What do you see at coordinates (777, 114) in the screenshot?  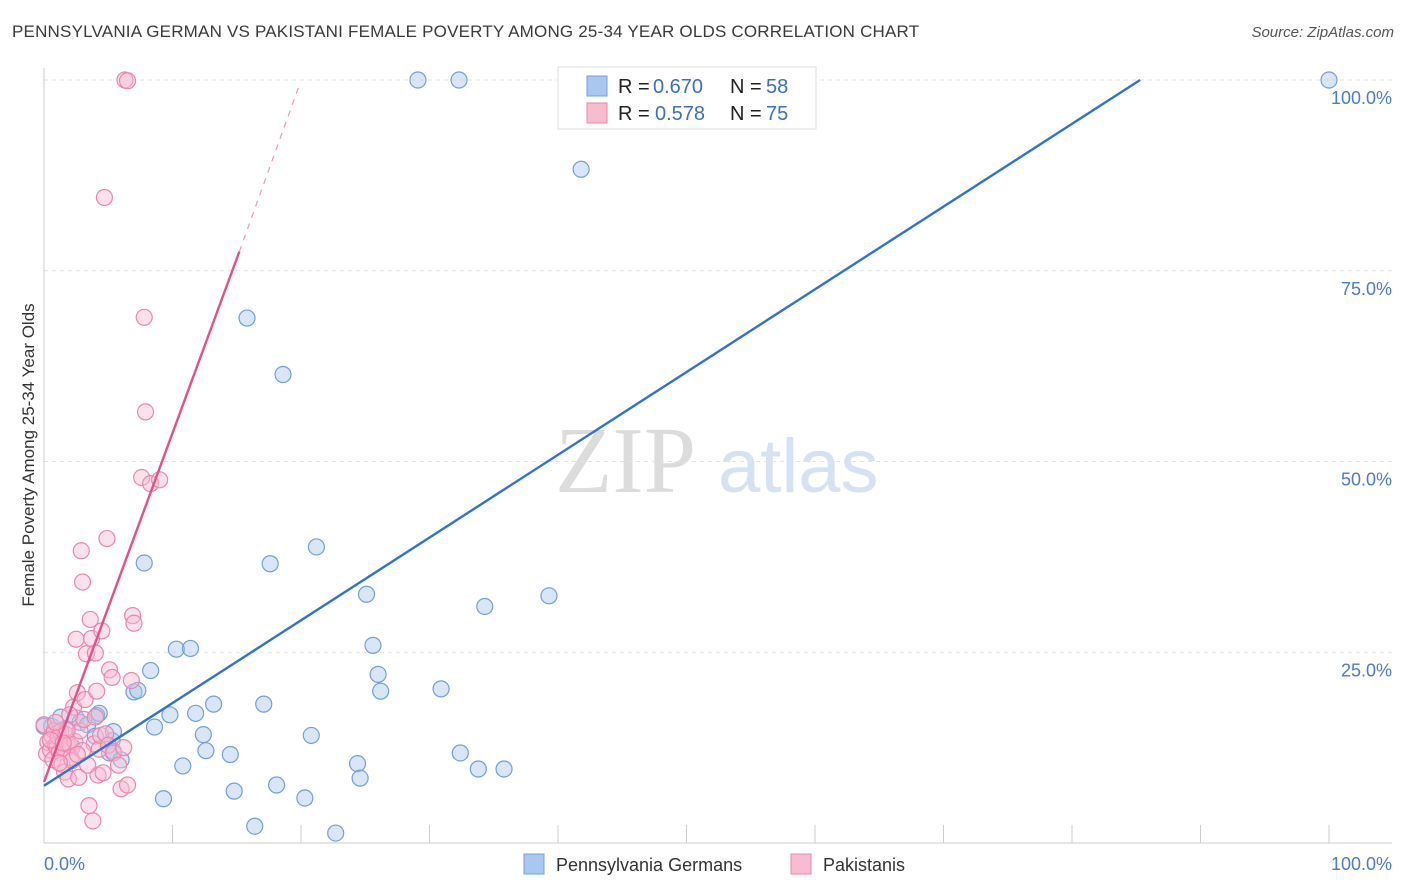 I see `legend-n-value-2: 75` at bounding box center [777, 114].